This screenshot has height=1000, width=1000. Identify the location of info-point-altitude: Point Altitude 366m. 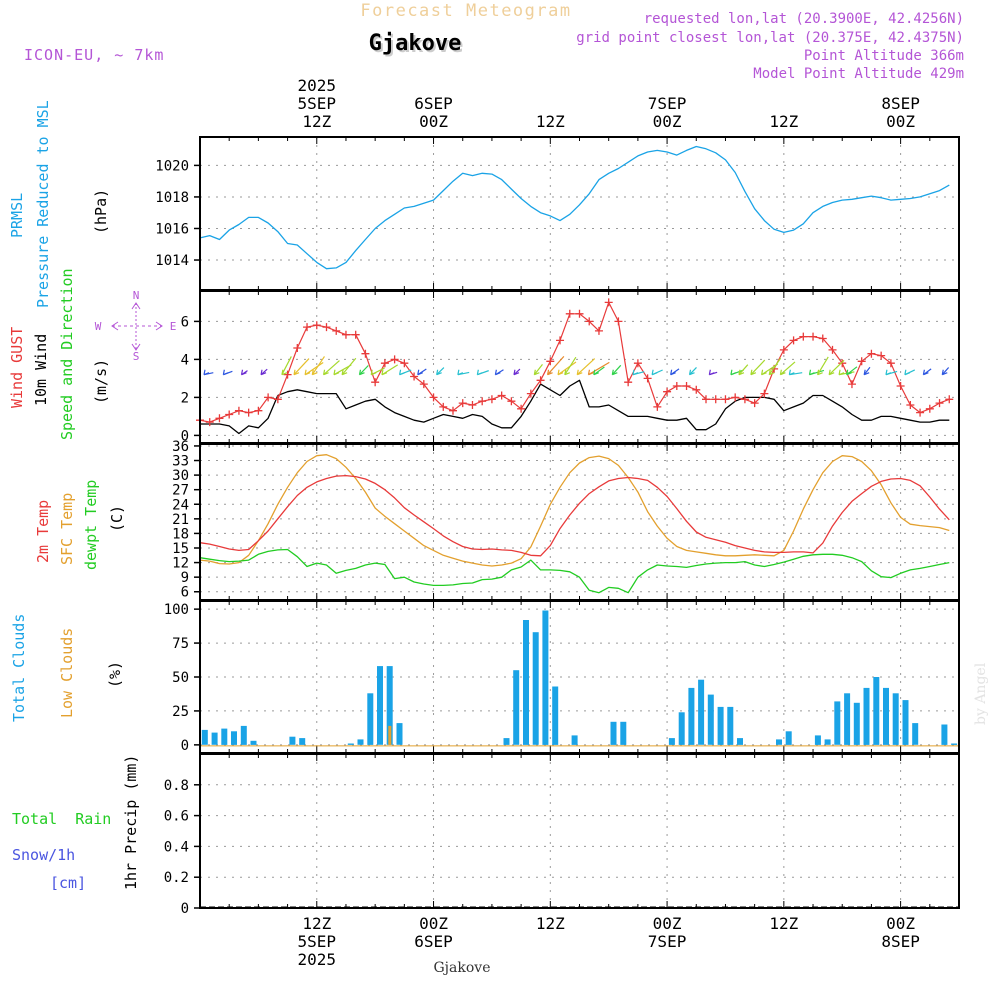
(884, 56).